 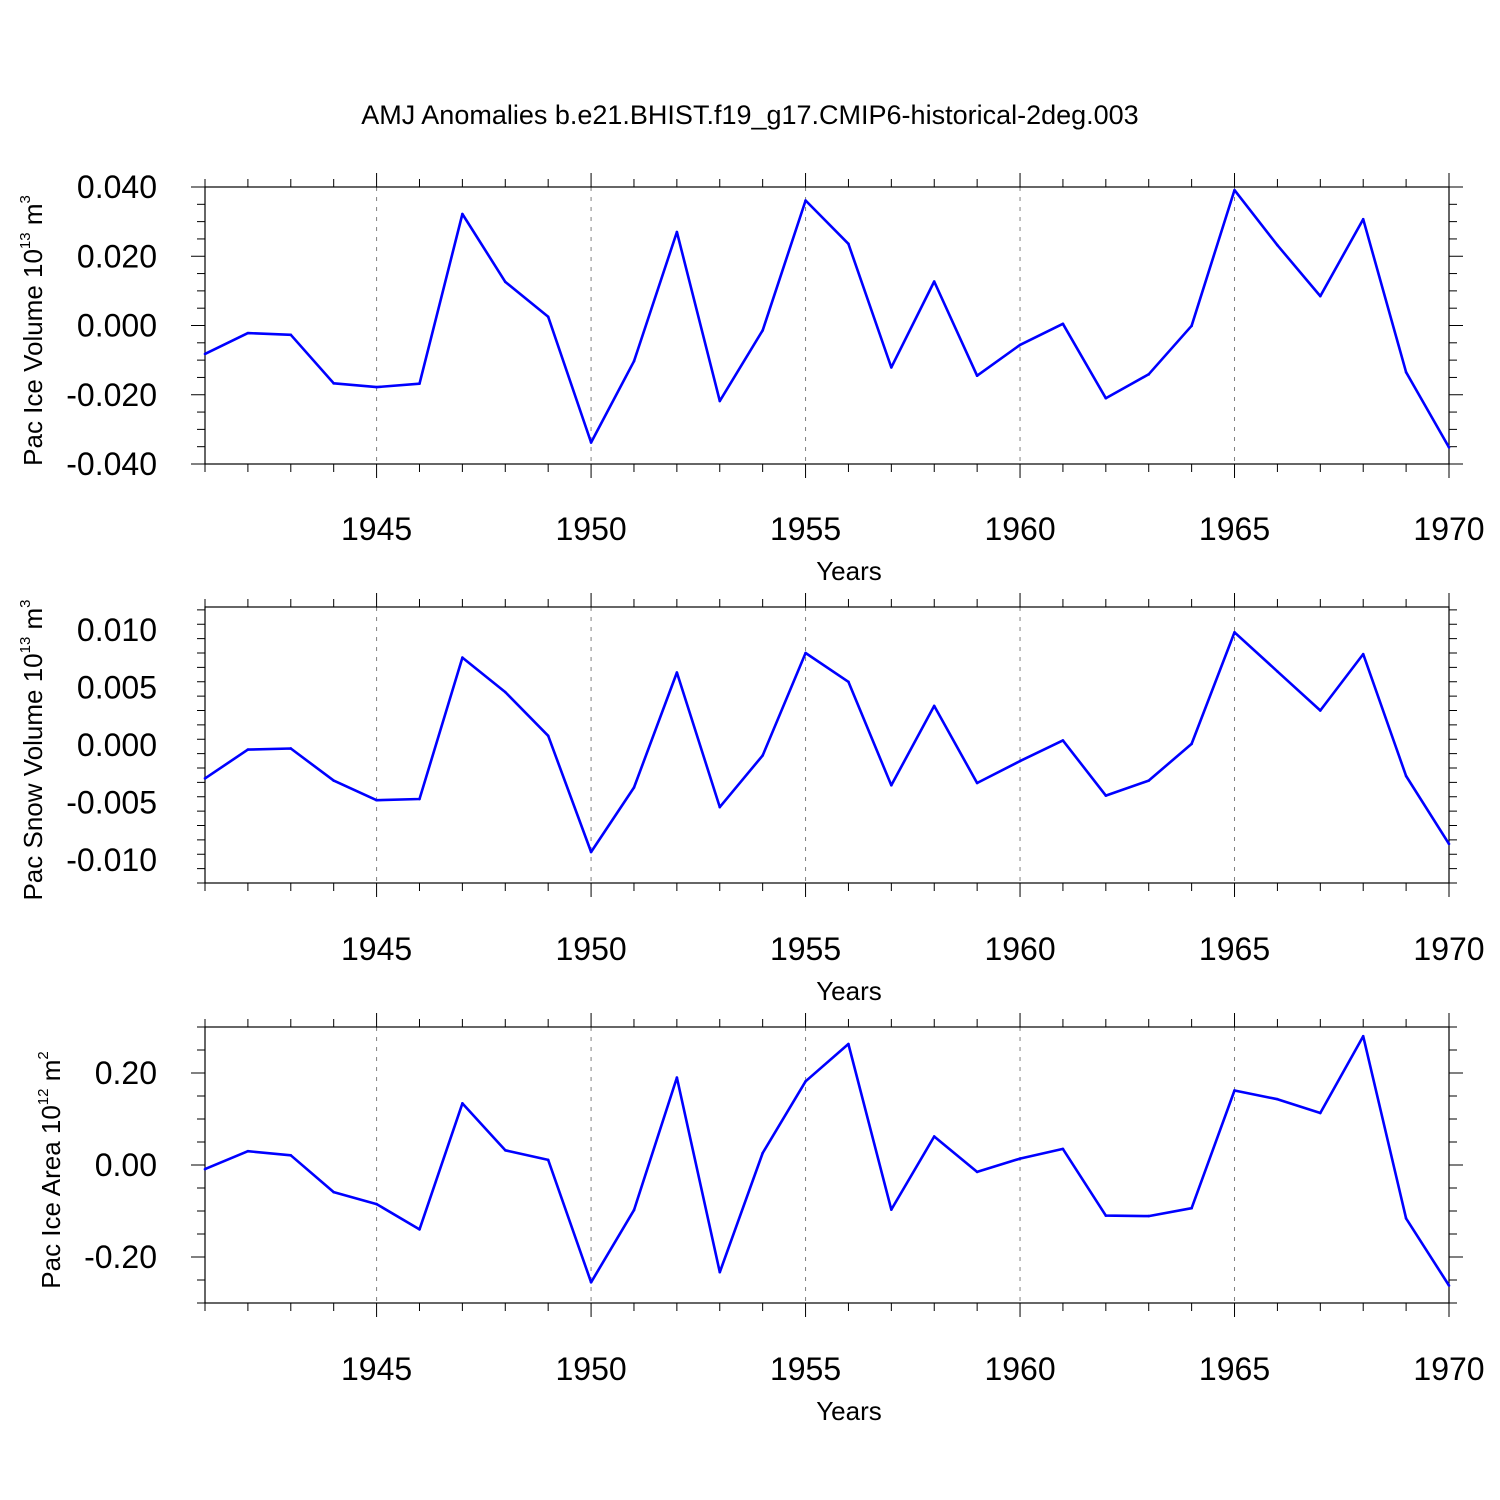 I want to click on y-tick-label: -0.040, so click(x=111, y=464).